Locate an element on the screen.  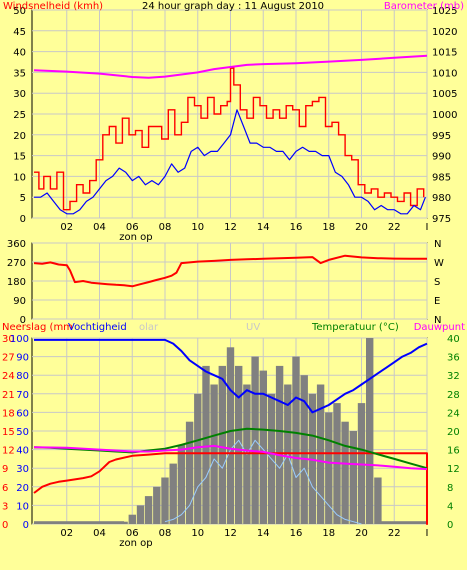
hum-ytick-20: 20 is located at coordinates (22, 488).